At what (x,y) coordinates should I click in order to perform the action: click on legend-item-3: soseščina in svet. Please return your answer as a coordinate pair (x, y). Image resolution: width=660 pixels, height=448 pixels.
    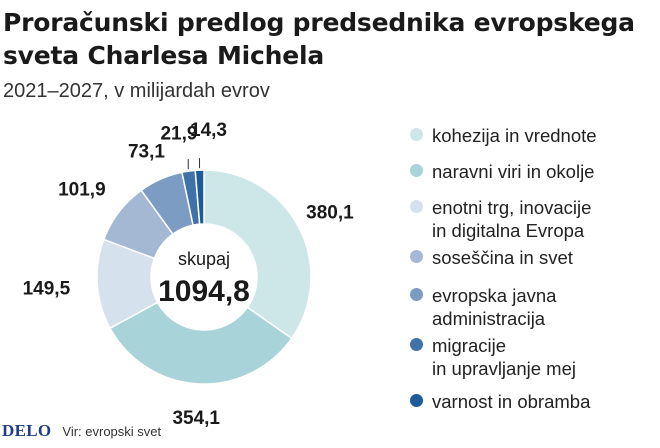
    Looking at the image, I should click on (531, 257).